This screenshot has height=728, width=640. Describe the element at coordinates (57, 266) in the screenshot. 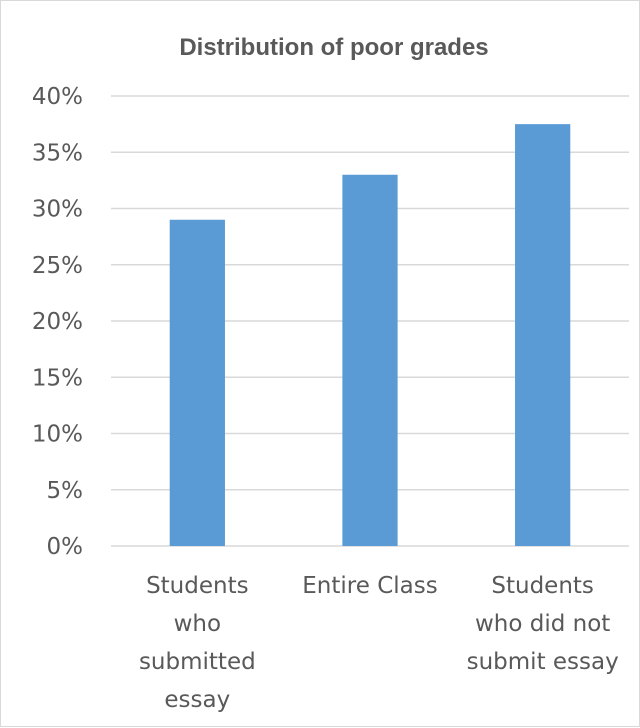

I see `y-tick-label: 25%` at that location.